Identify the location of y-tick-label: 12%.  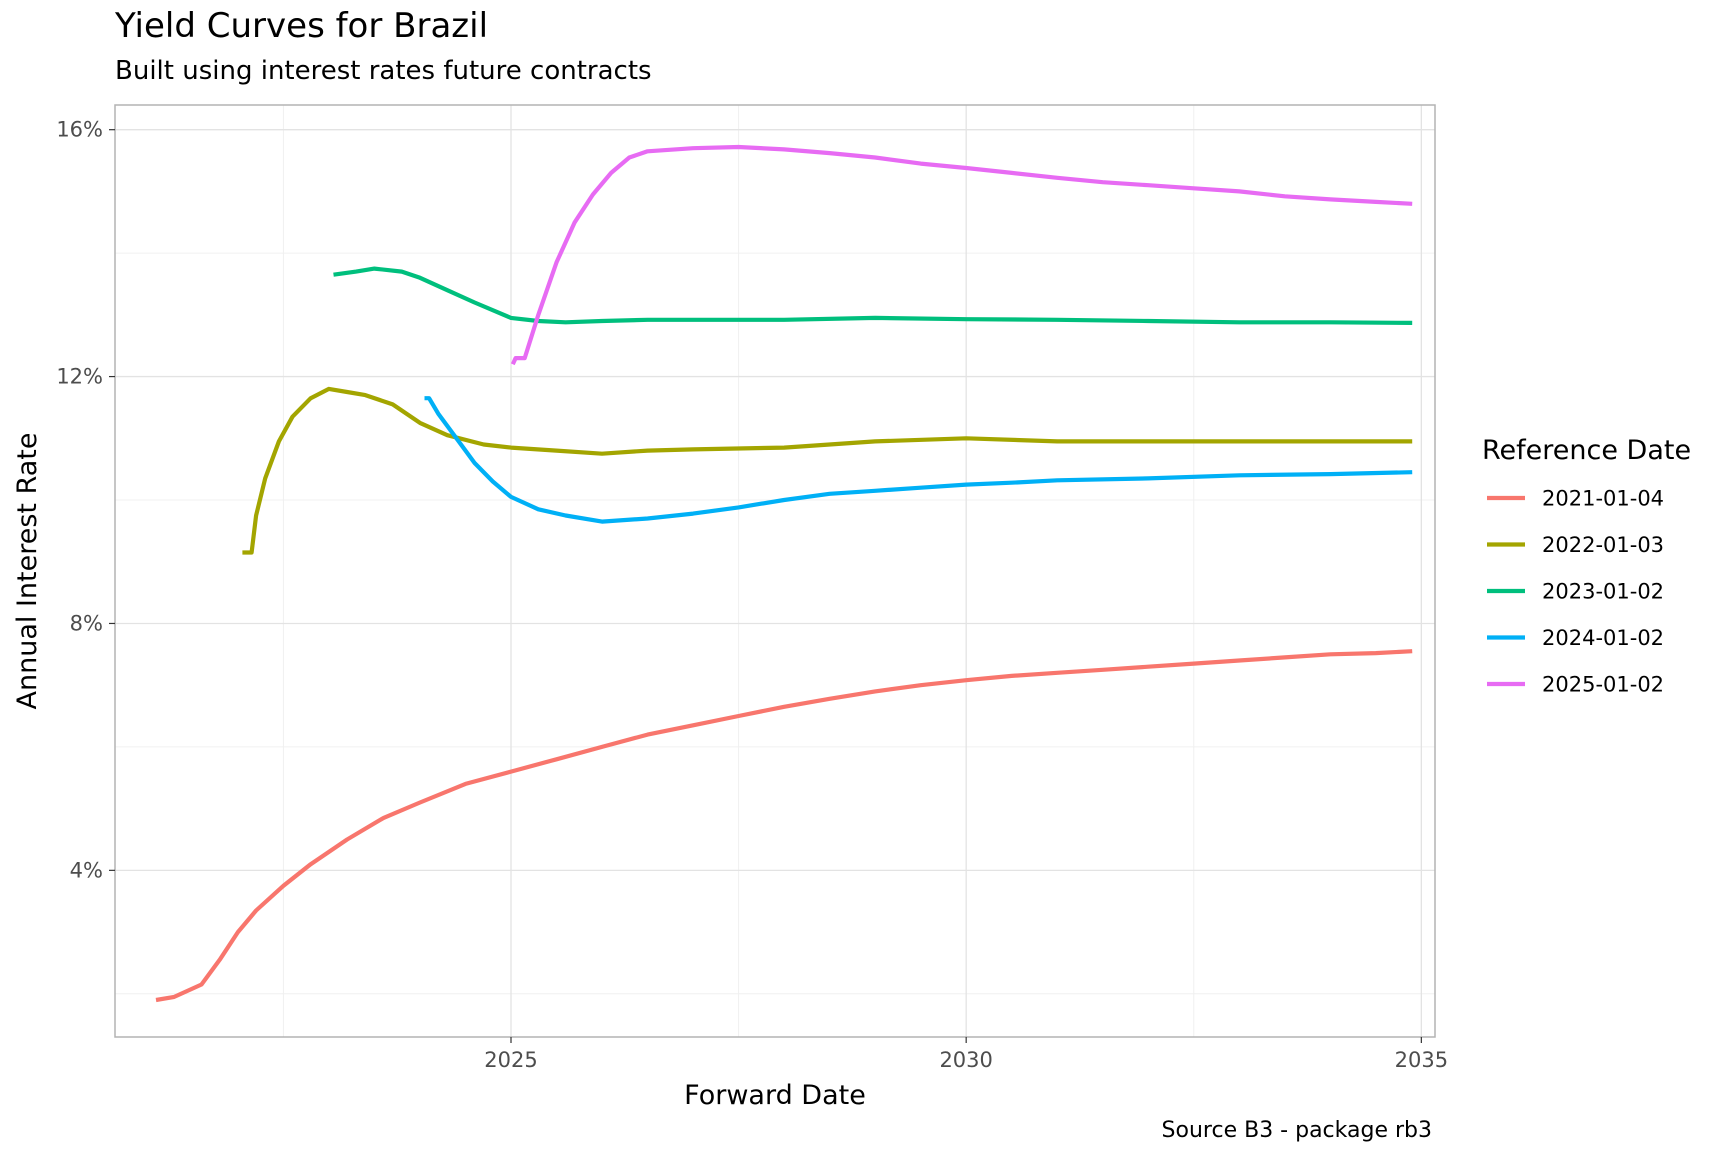
(79, 377).